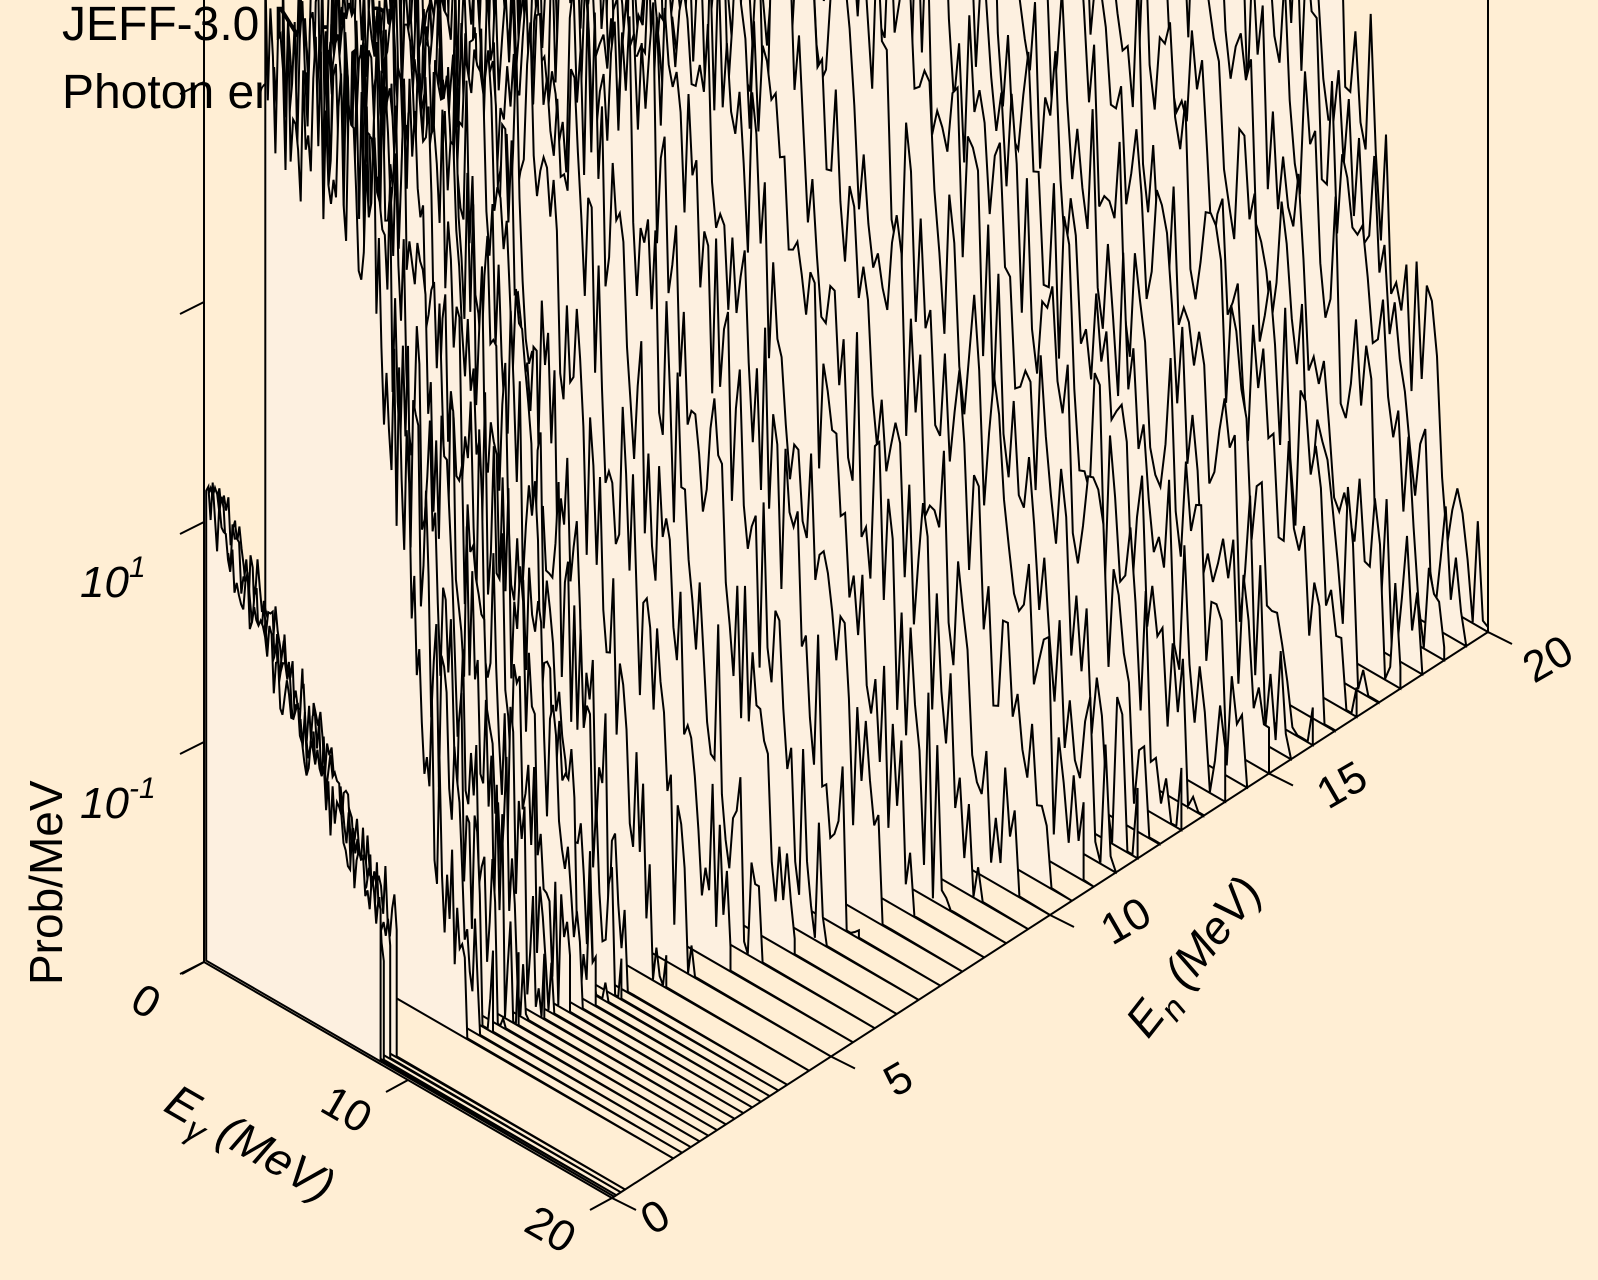 This screenshot has height=1280, width=1598. Describe the element at coordinates (118, 800) in the screenshot. I see `z-tick-label: 10⁻¹` at that location.